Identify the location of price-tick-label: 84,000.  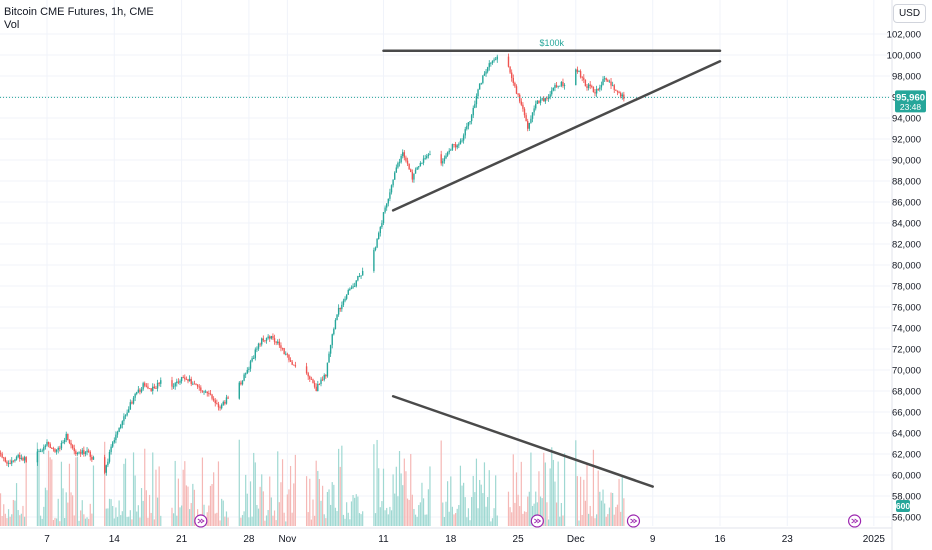
(906, 224).